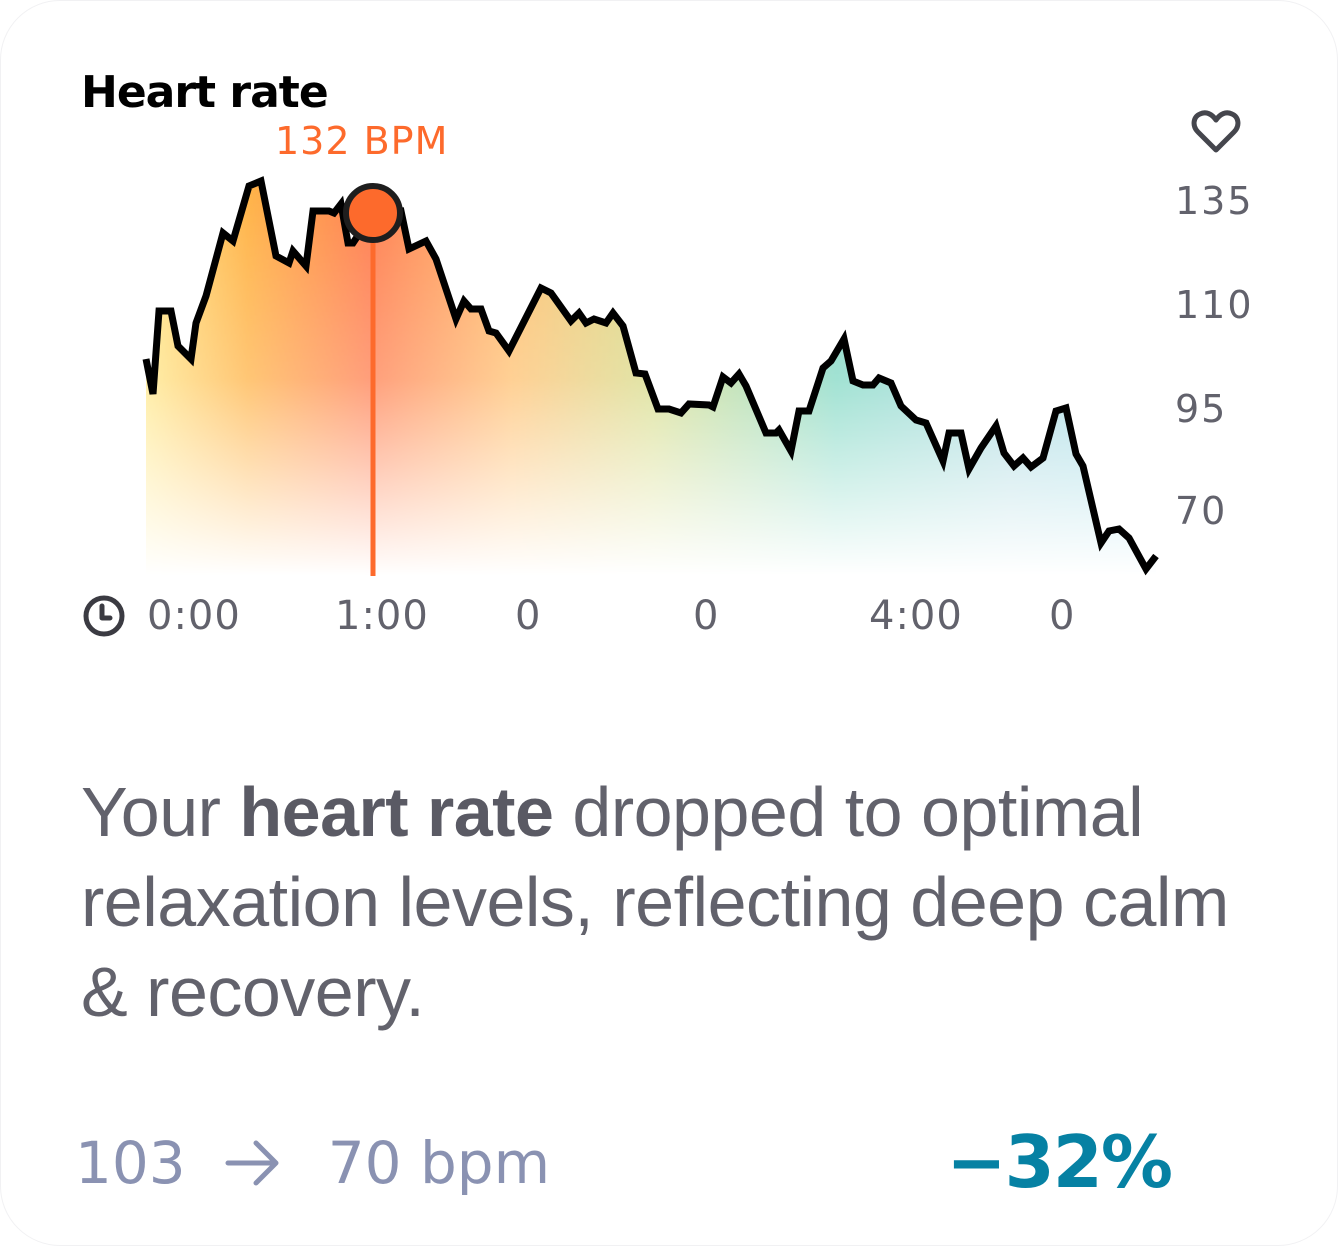 The height and width of the screenshot is (1248, 1340). What do you see at coordinates (312, 1163) in the screenshot?
I see `bpm-range: 103 70 bpm` at bounding box center [312, 1163].